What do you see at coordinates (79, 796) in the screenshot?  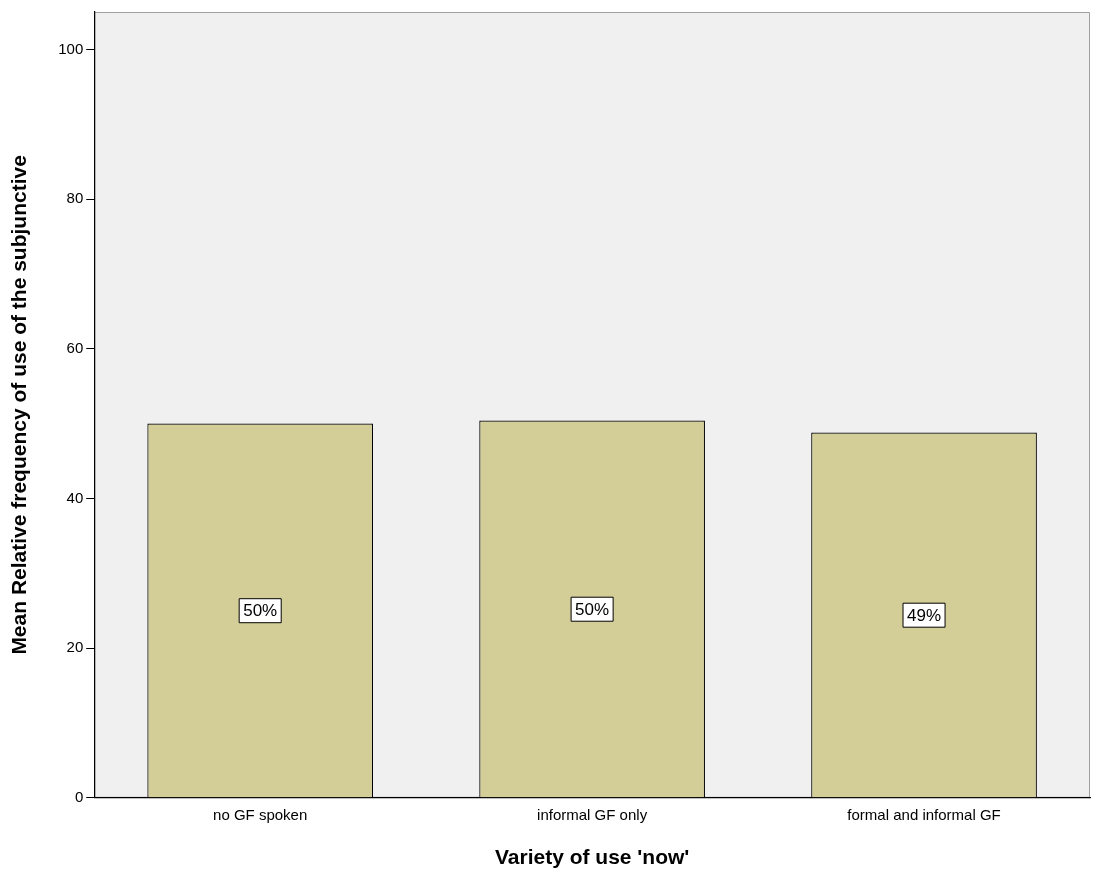 I see `y-tick-label: 0` at bounding box center [79, 796].